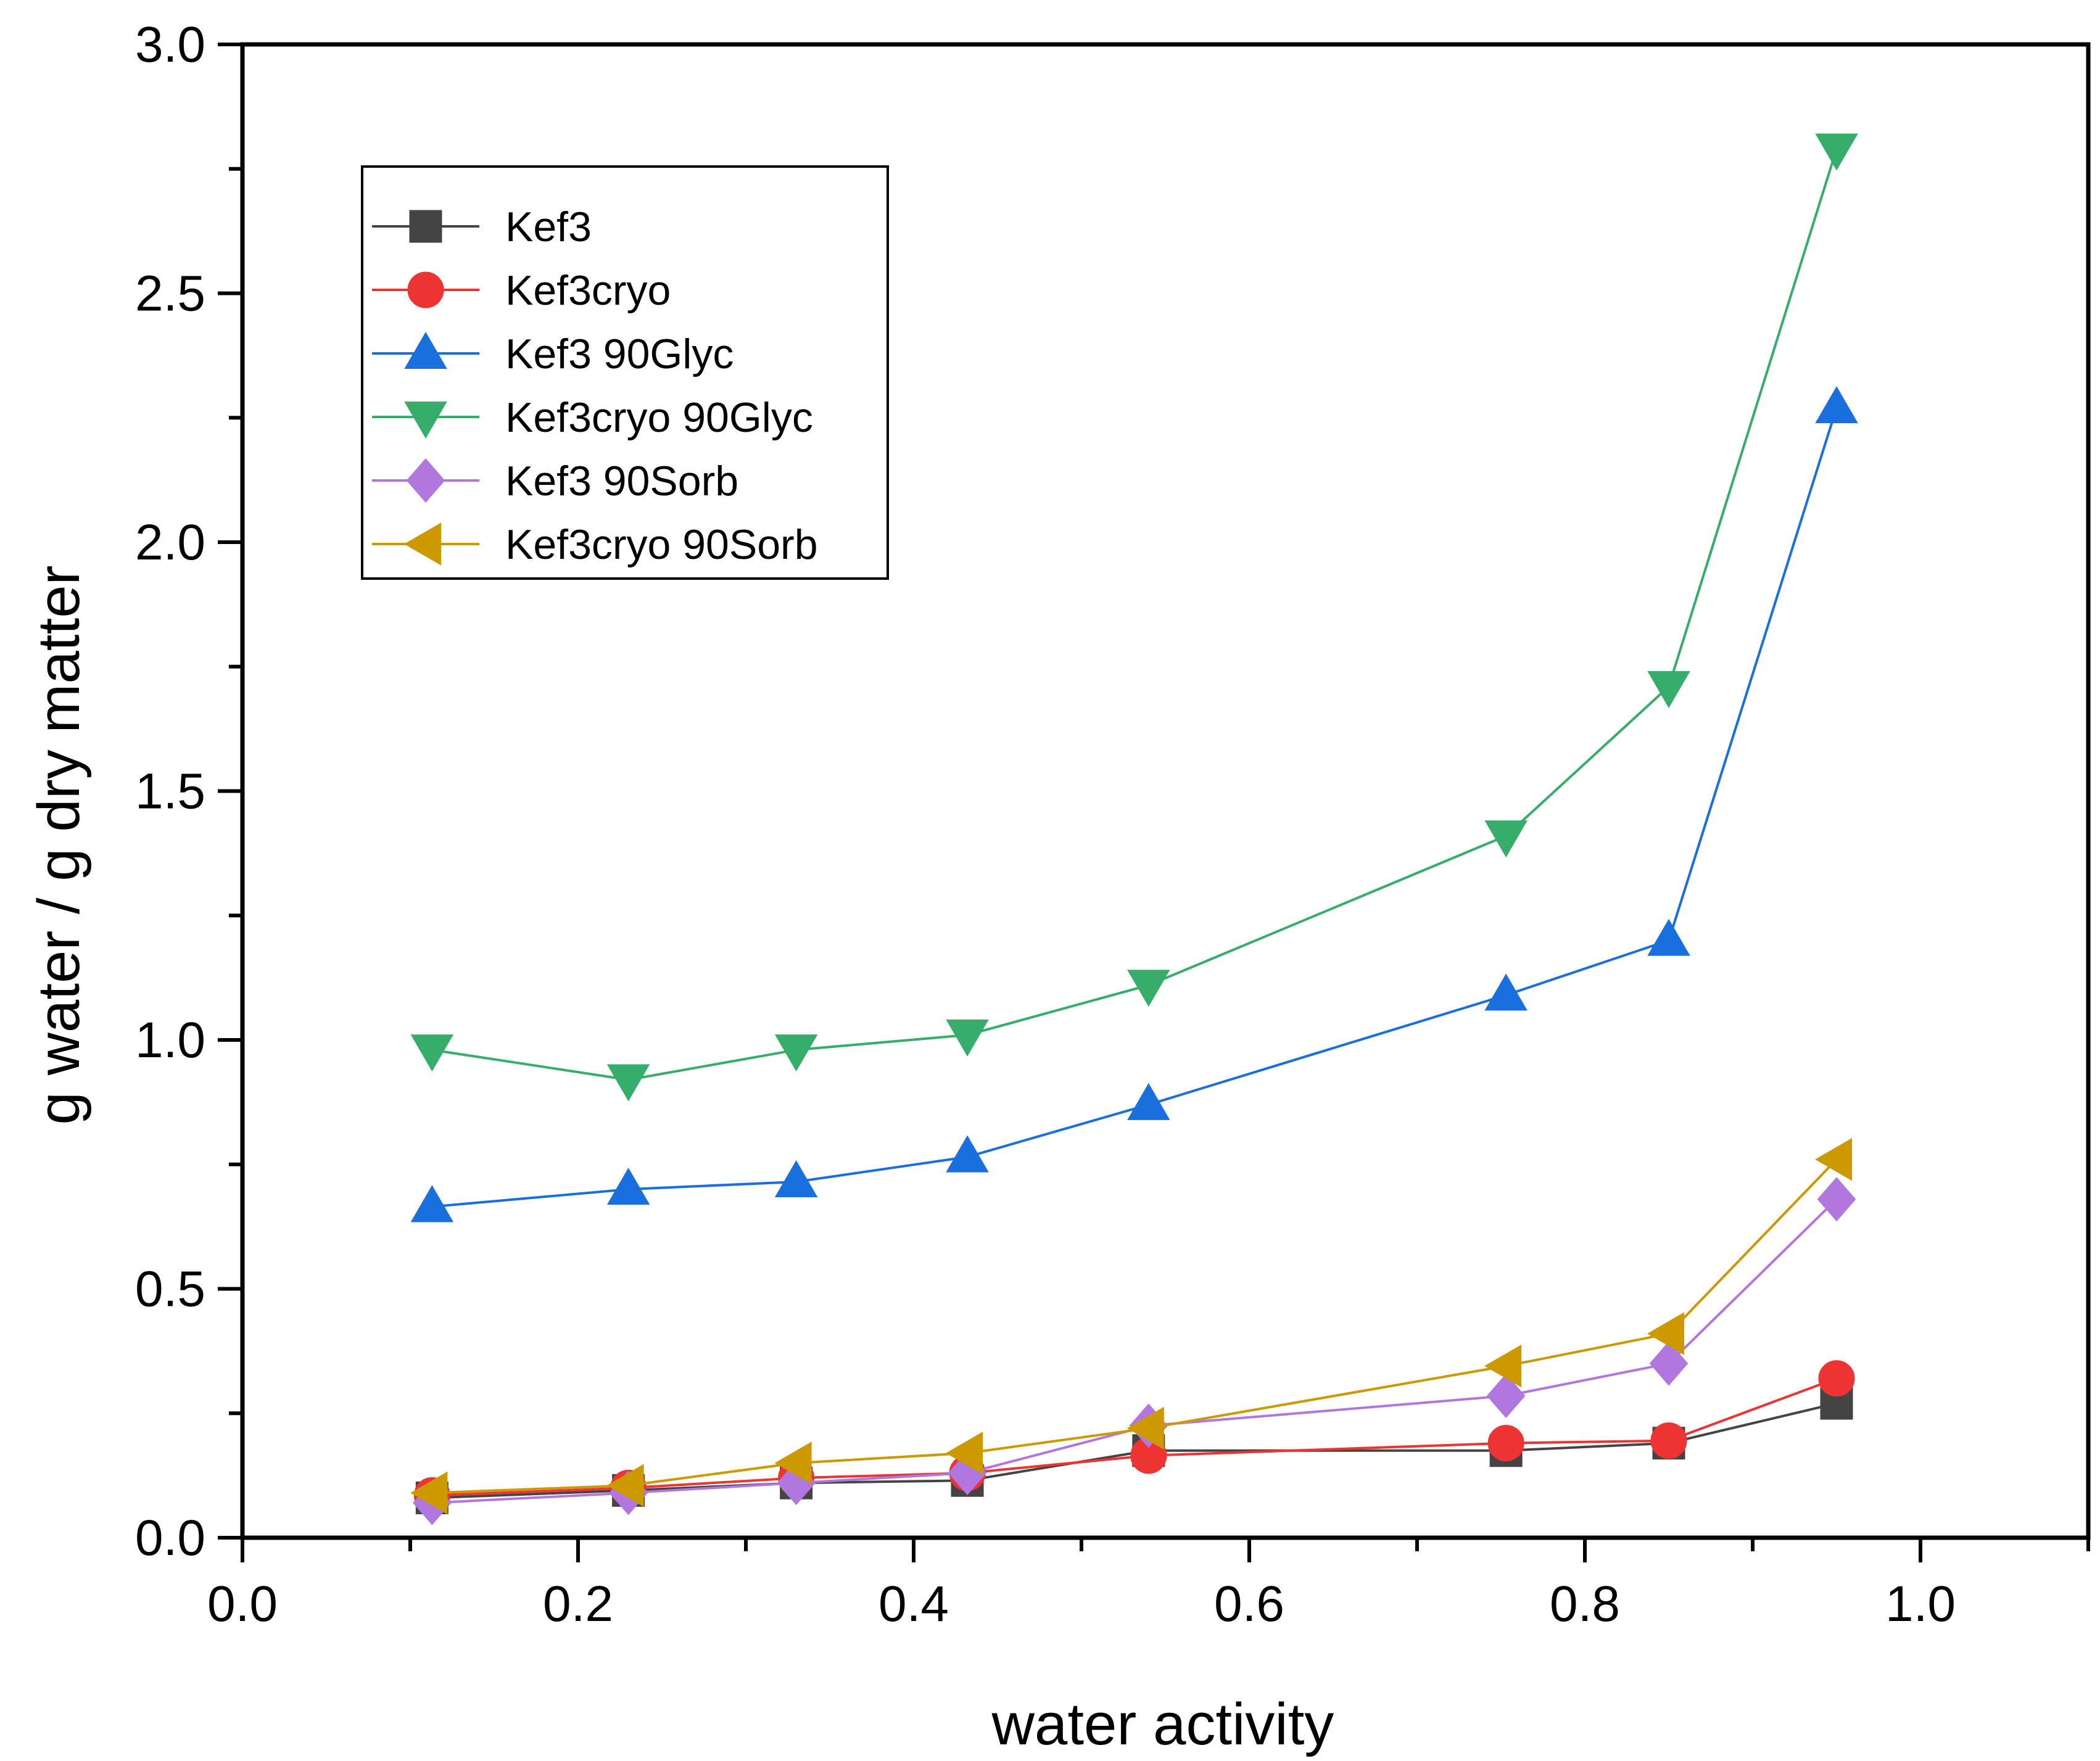 The height and width of the screenshot is (1761, 2100). I want to click on legend-label: Kef3, so click(548, 227).